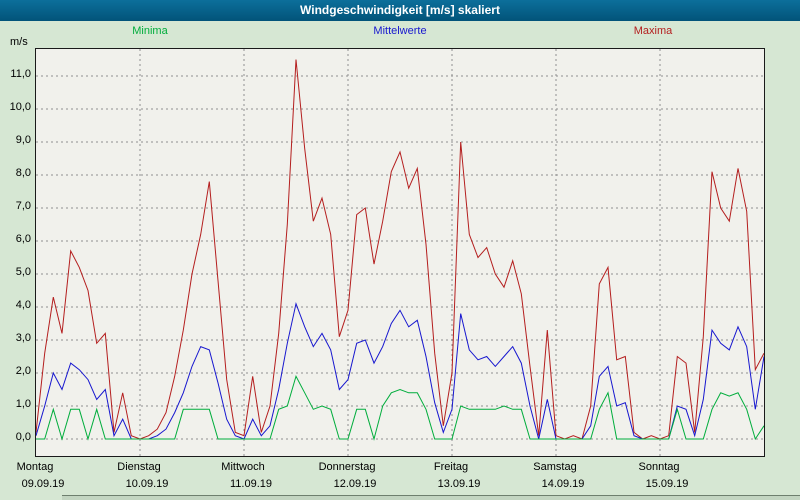 This screenshot has height=500, width=800. What do you see at coordinates (451, 467) in the screenshot?
I see `x-weekday-label: Freitag` at bounding box center [451, 467].